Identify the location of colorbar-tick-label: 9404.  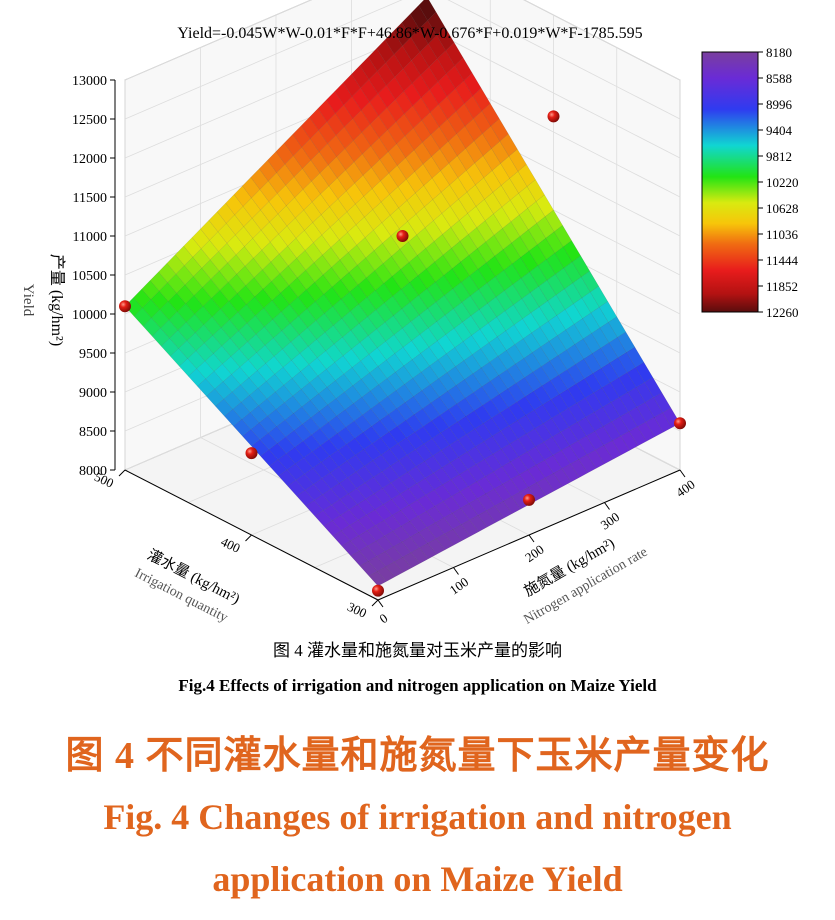
(779, 130).